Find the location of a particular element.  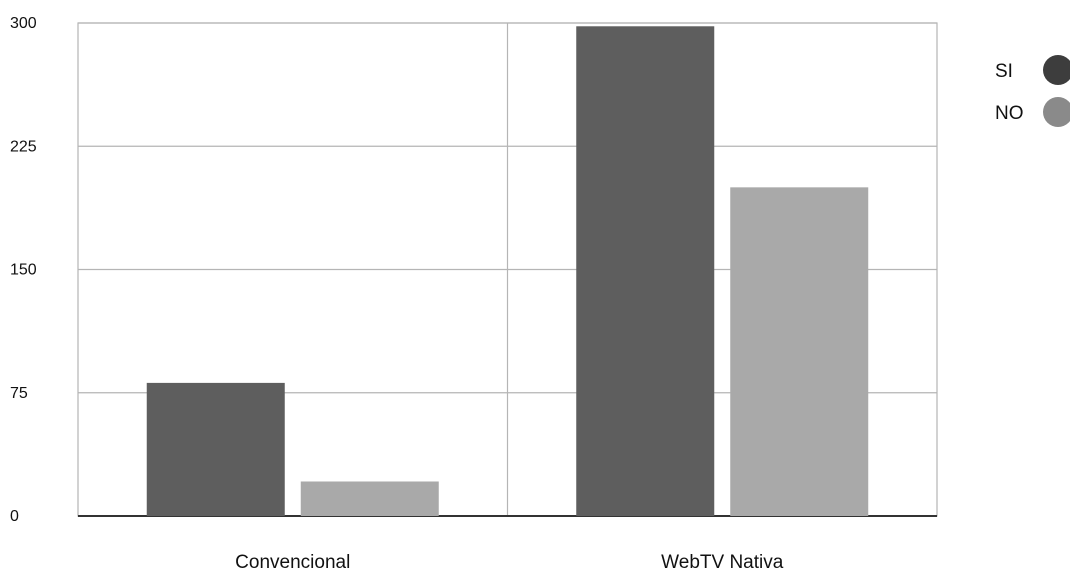

y-axis-ticks: 0 75 150 225 300 is located at coordinates (23, 270).